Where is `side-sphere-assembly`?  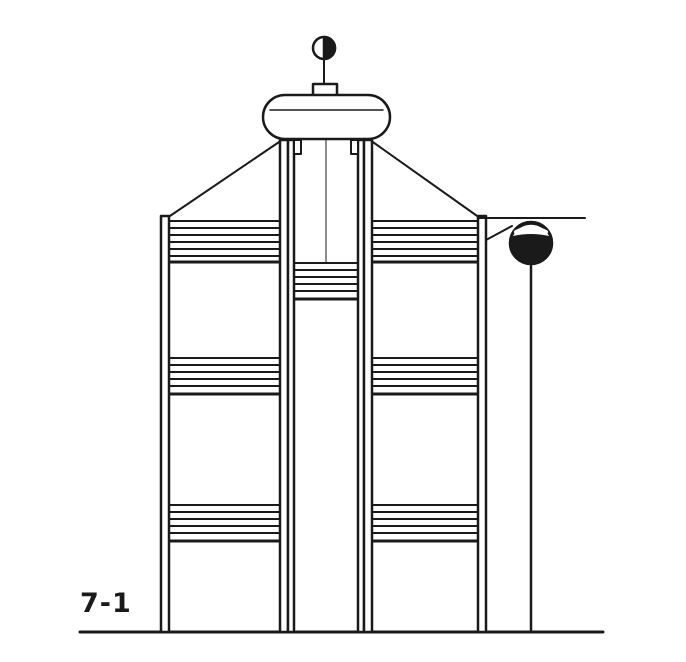 side-sphere-assembly is located at coordinates (531, 425).